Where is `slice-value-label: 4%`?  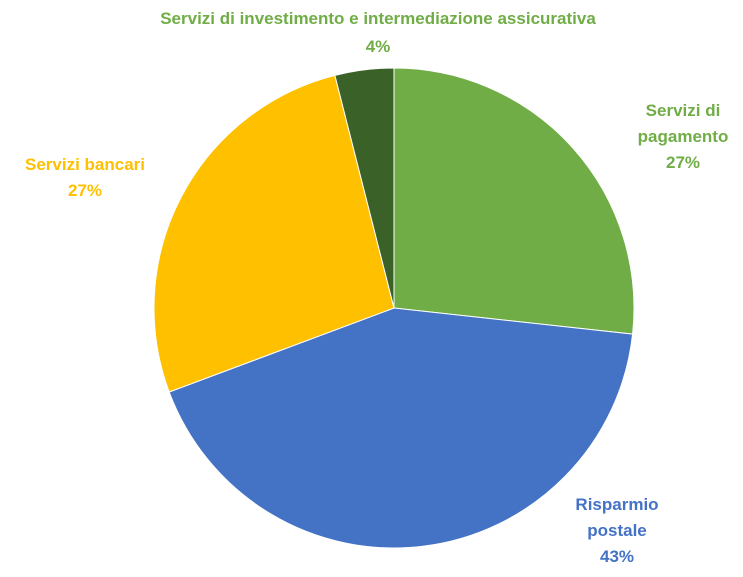
slice-value-label: 4% is located at coordinates (378, 46).